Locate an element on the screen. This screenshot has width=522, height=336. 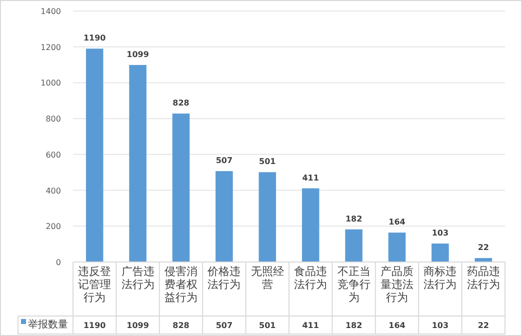
x-tick-label: 不正当竞争行为 is located at coordinates (353, 284).